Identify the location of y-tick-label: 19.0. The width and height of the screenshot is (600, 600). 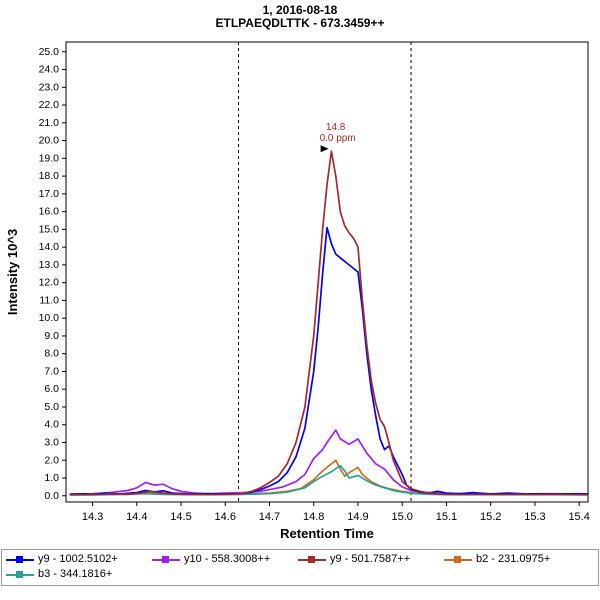
(49, 158).